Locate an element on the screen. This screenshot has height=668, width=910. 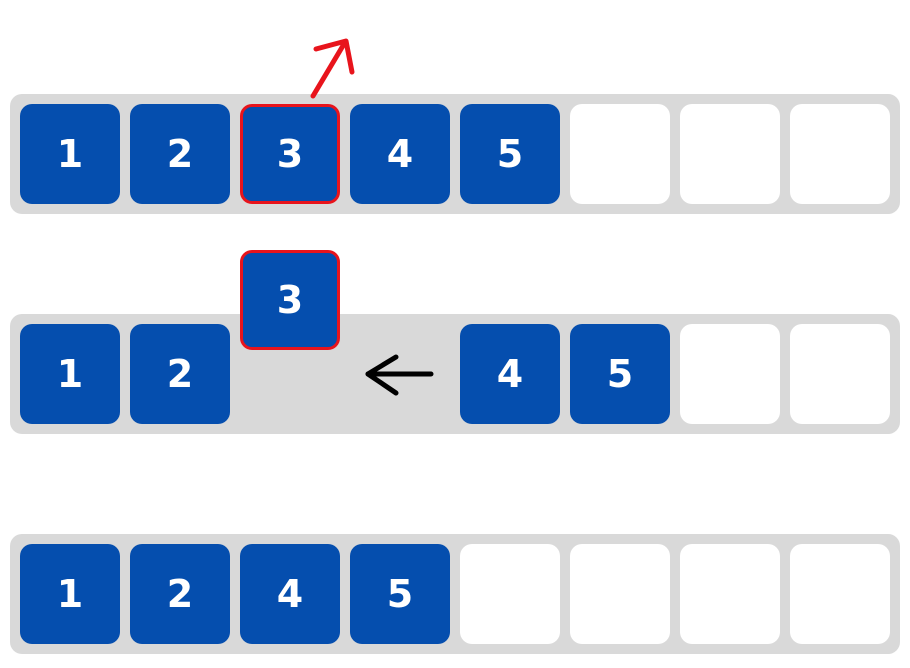
remove-arrow-icon is located at coordinates (332, 68).